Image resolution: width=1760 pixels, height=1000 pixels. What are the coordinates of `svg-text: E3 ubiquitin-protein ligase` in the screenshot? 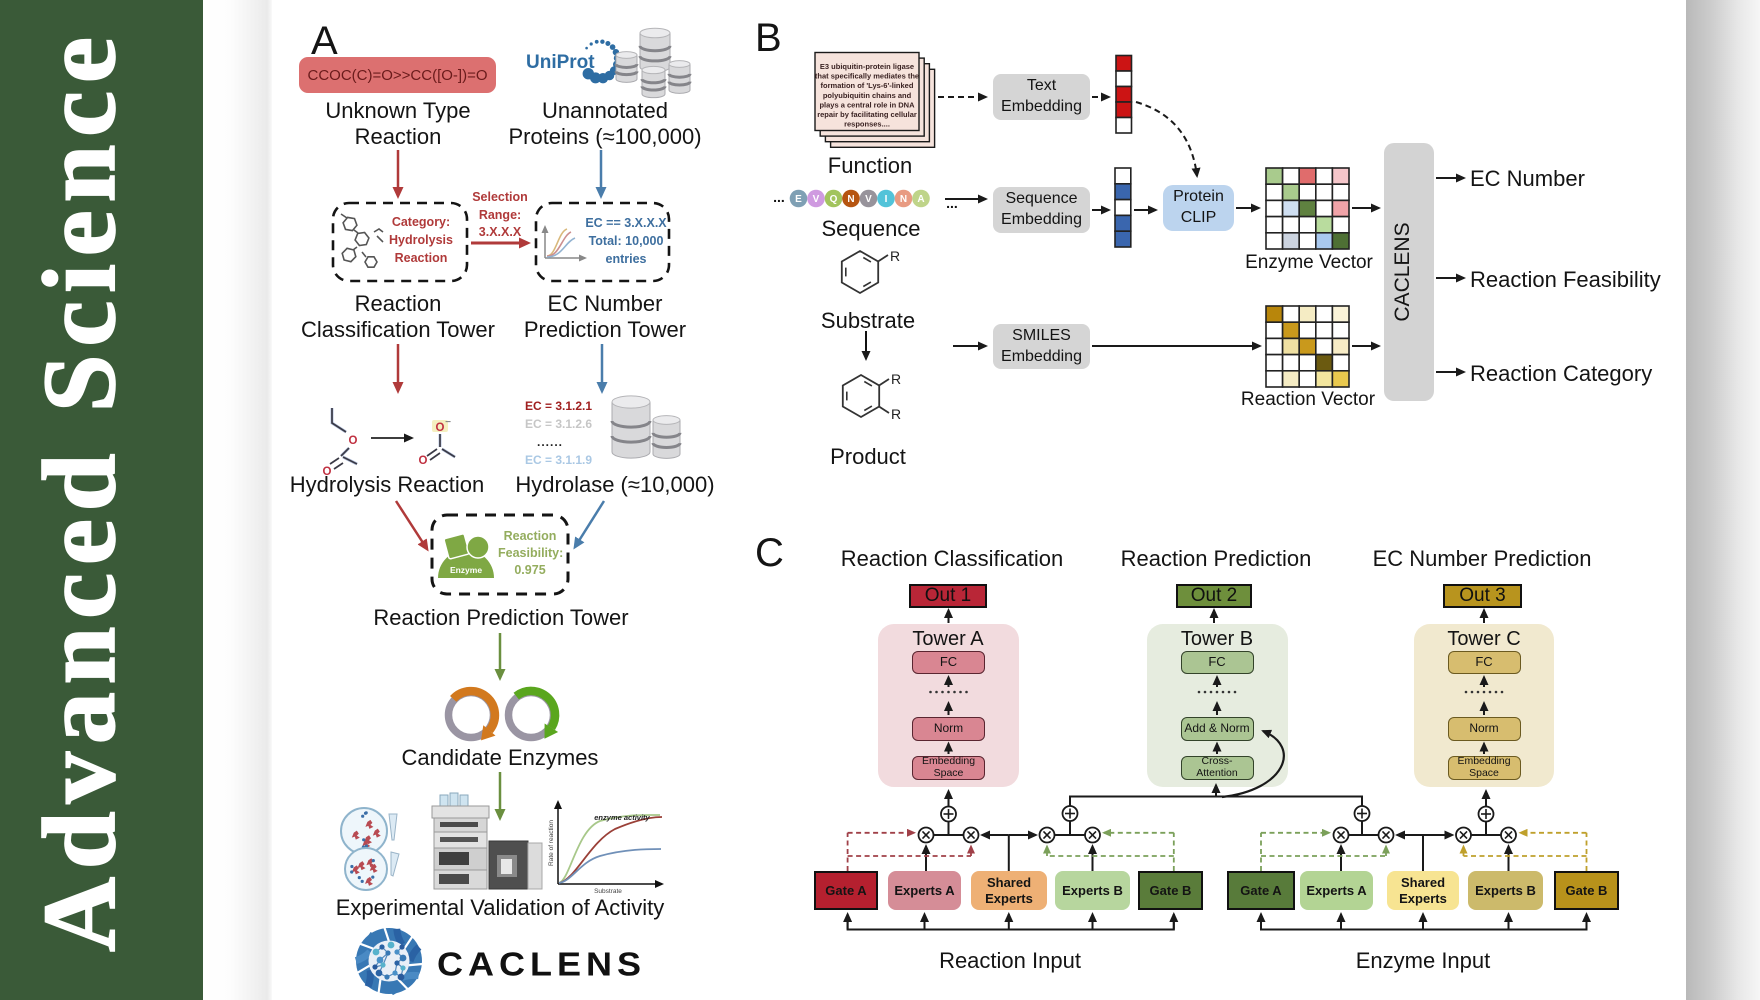 It's located at (867, 66).